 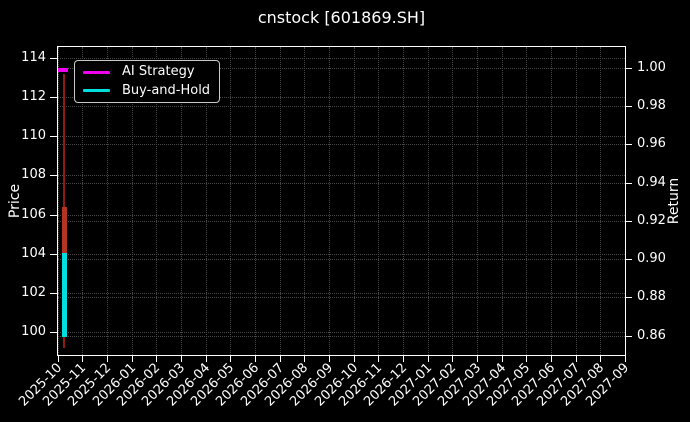 I want to click on y-tick-label-right: 0.92, so click(x=651, y=220).